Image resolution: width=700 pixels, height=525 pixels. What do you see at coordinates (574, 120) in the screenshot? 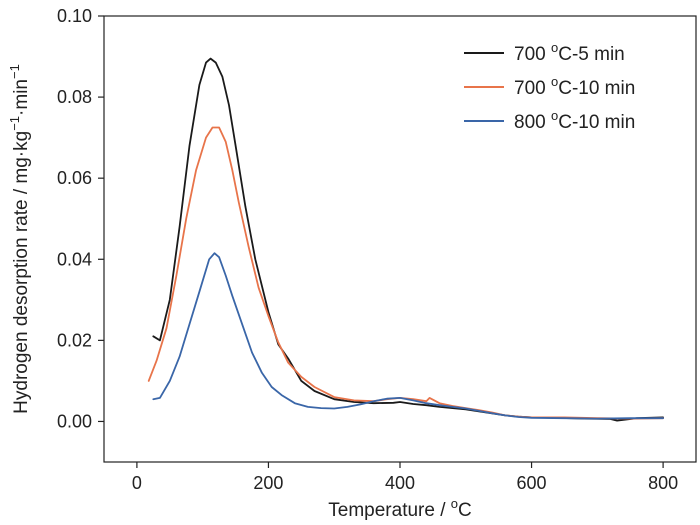
I see `legend-label: 800 oC-10 min` at bounding box center [574, 120].